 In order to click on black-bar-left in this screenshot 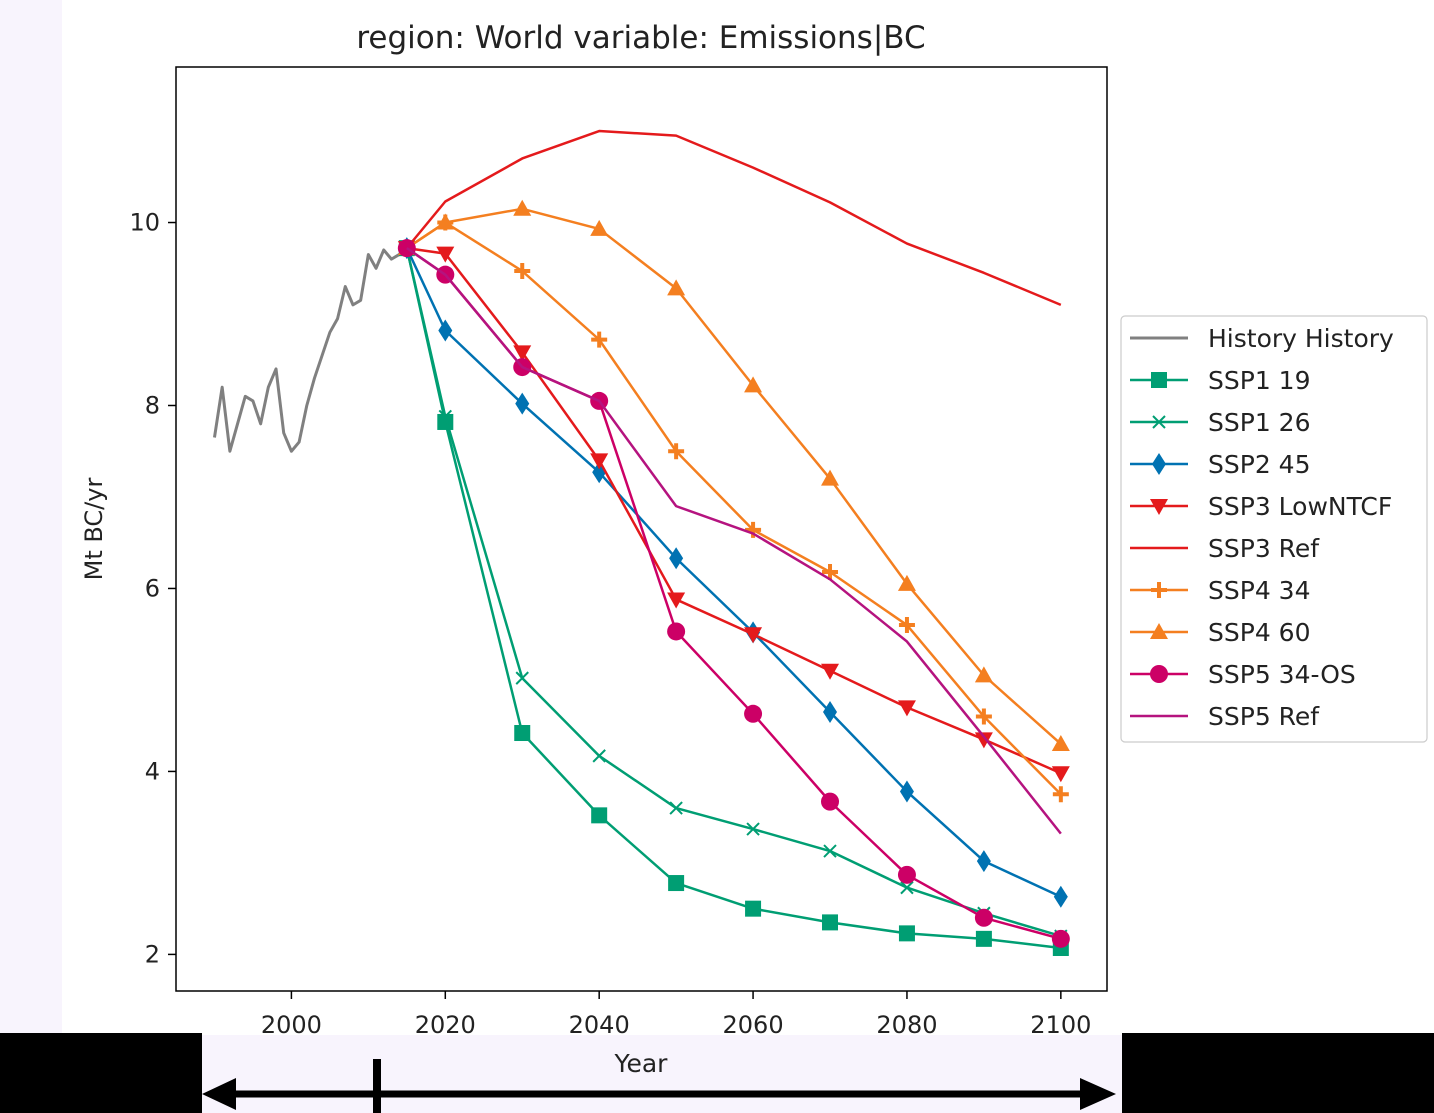, I will do `click(101, 1073)`.